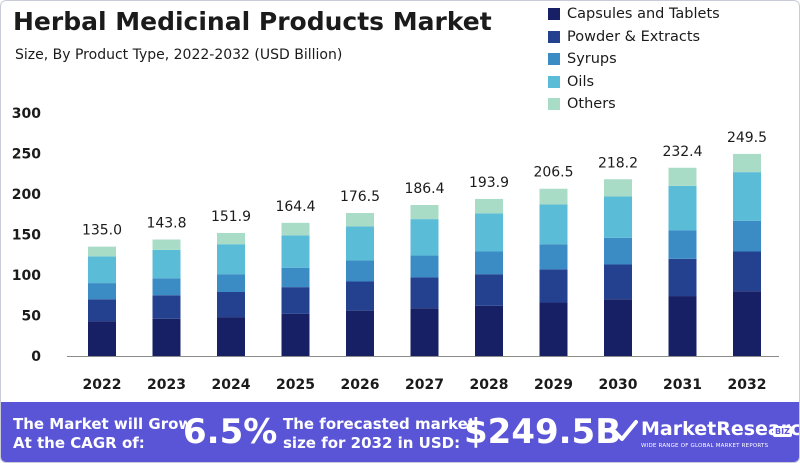  I want to click on legend-label: Powder & Extracts, so click(634, 36).